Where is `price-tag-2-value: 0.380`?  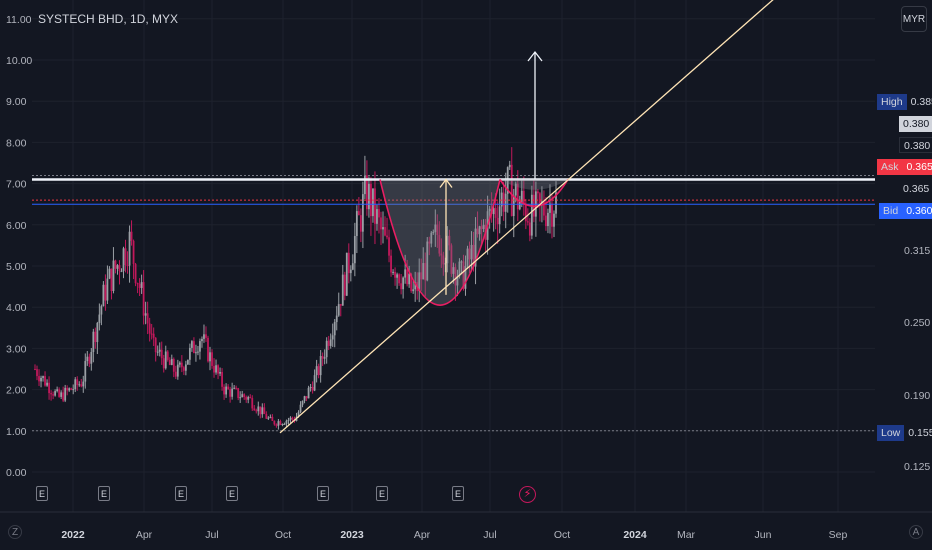 price-tag-2-value: 0.380 is located at coordinates (915, 145).